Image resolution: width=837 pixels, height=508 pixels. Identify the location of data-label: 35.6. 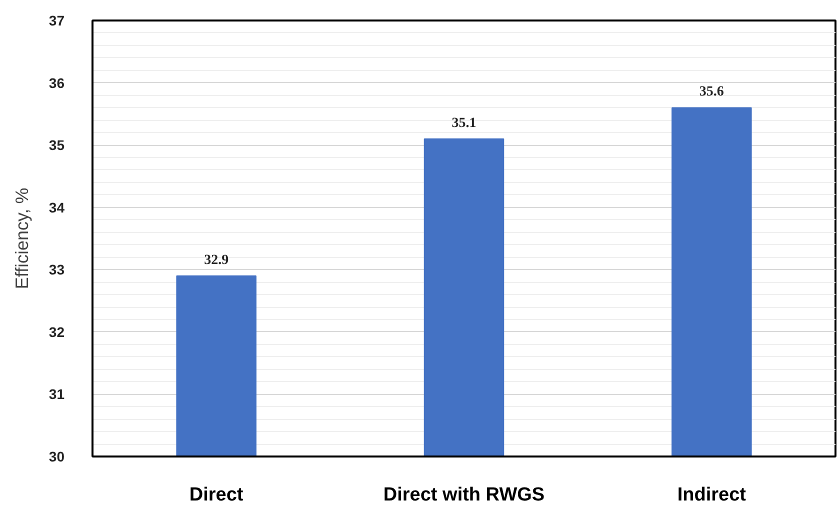
(711, 92).